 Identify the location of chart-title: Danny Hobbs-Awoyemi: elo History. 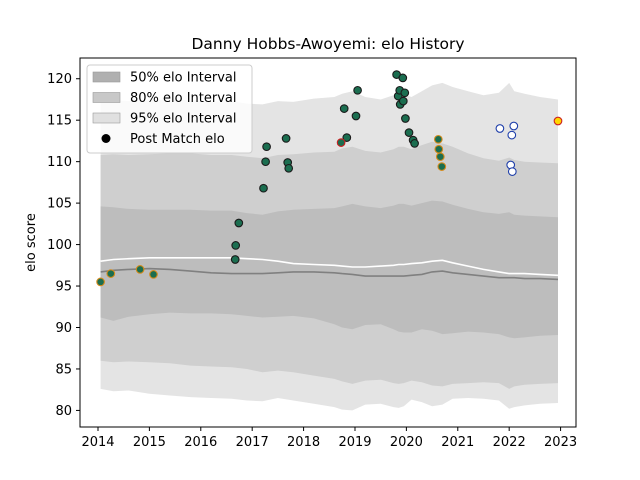
(327, 44).